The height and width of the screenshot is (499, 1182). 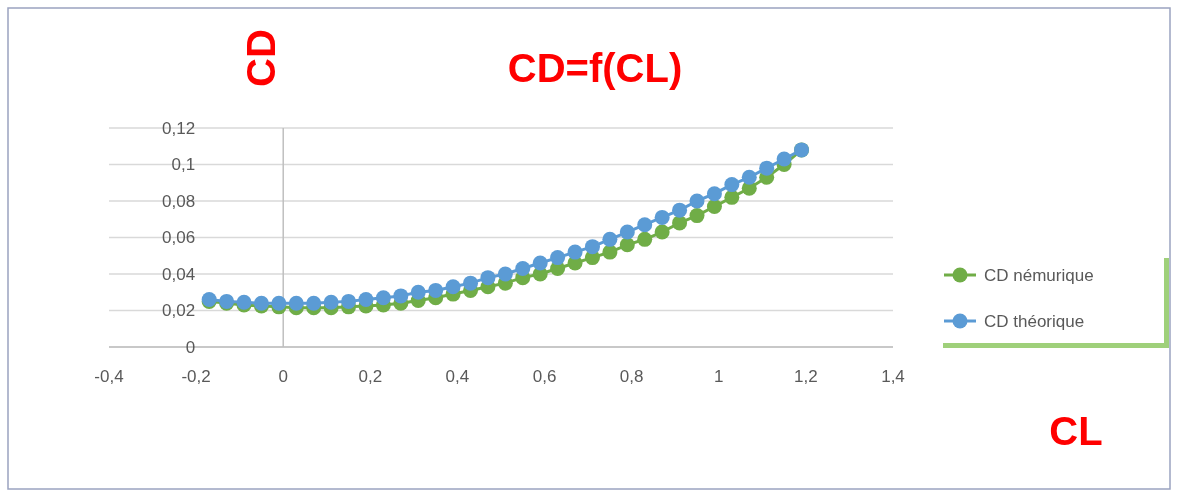 I want to click on x-tick-label: -0,2, so click(x=196, y=376).